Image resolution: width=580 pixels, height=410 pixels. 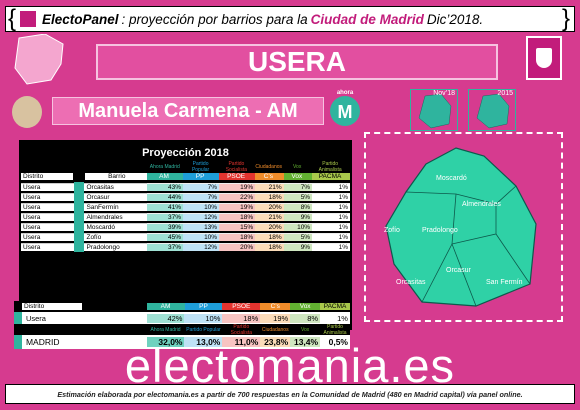 I want to click on summary-am-cell: 42%, so click(x=165, y=318).